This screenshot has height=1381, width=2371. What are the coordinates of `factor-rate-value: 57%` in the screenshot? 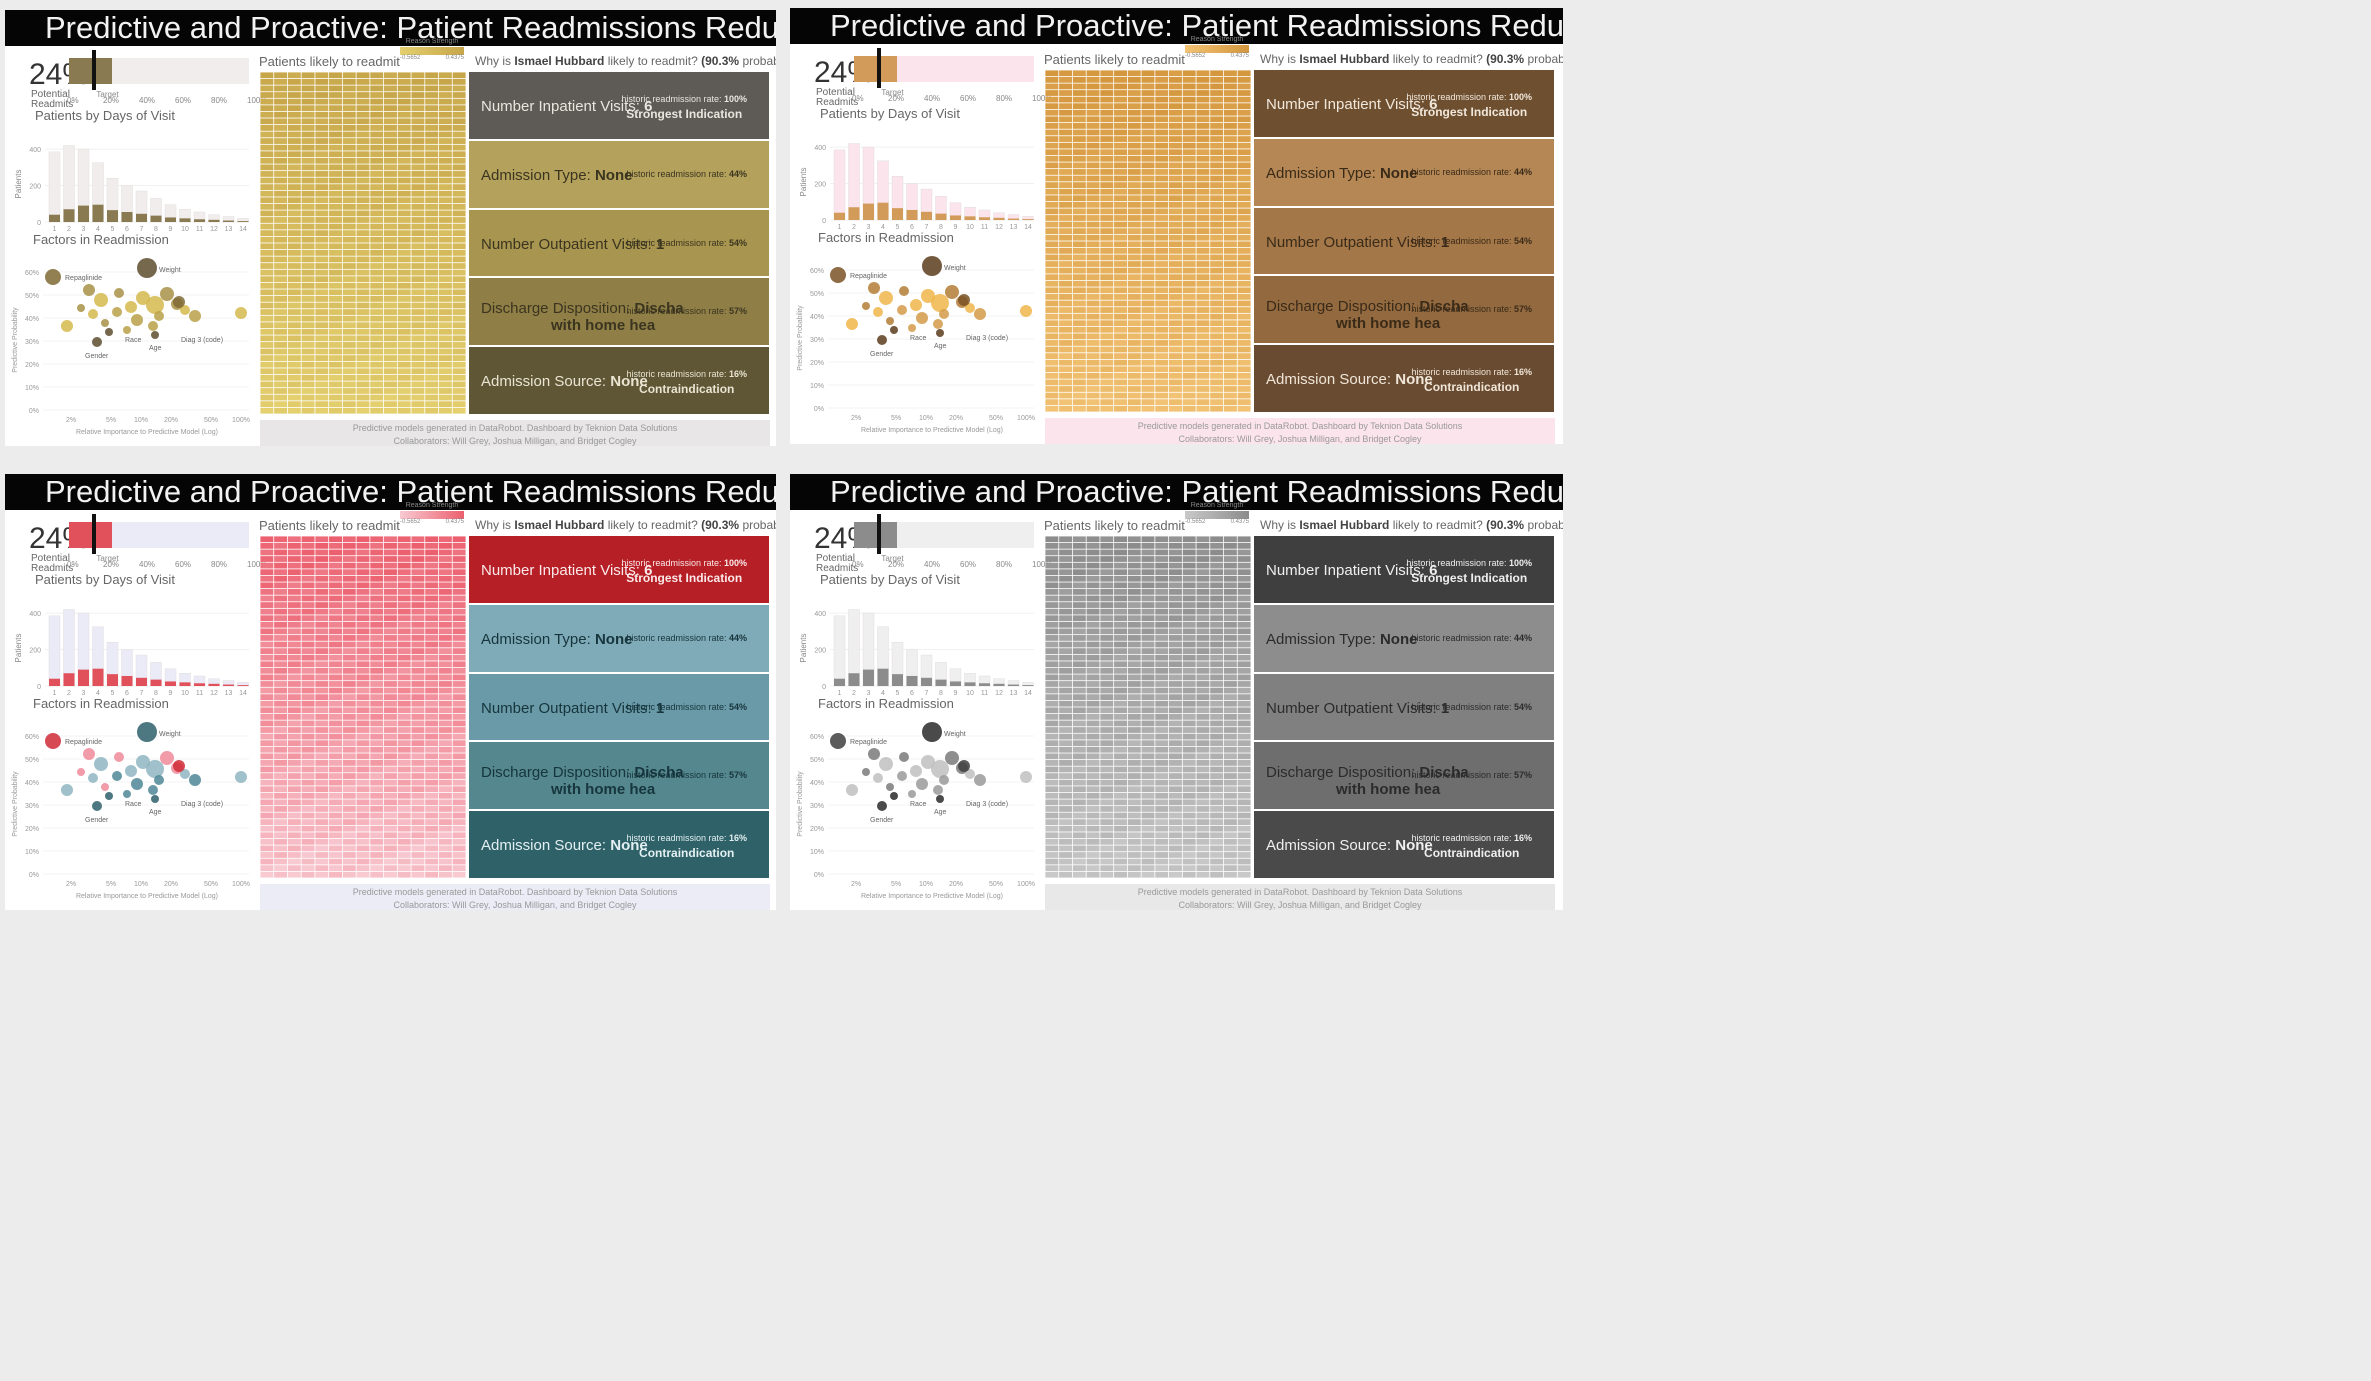 It's located at (1522, 775).